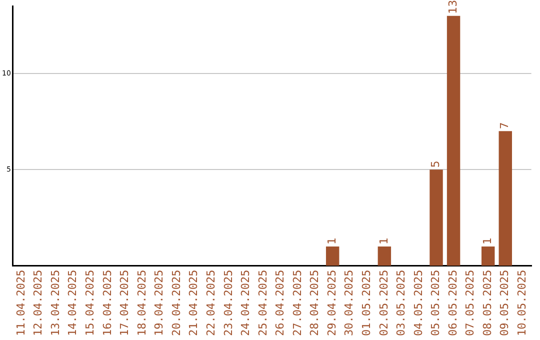  I want to click on x-tick-label: 19.04.2025, so click(159, 303).